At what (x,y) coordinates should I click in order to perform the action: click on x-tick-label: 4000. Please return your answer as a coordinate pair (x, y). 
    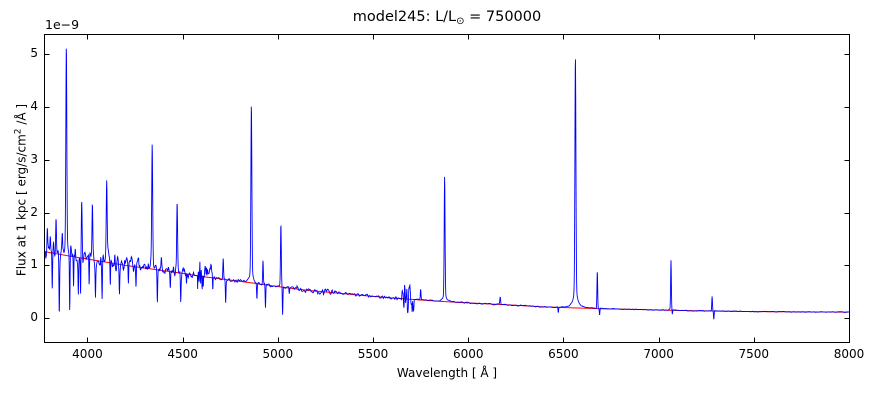
    Looking at the image, I should click on (87, 354).